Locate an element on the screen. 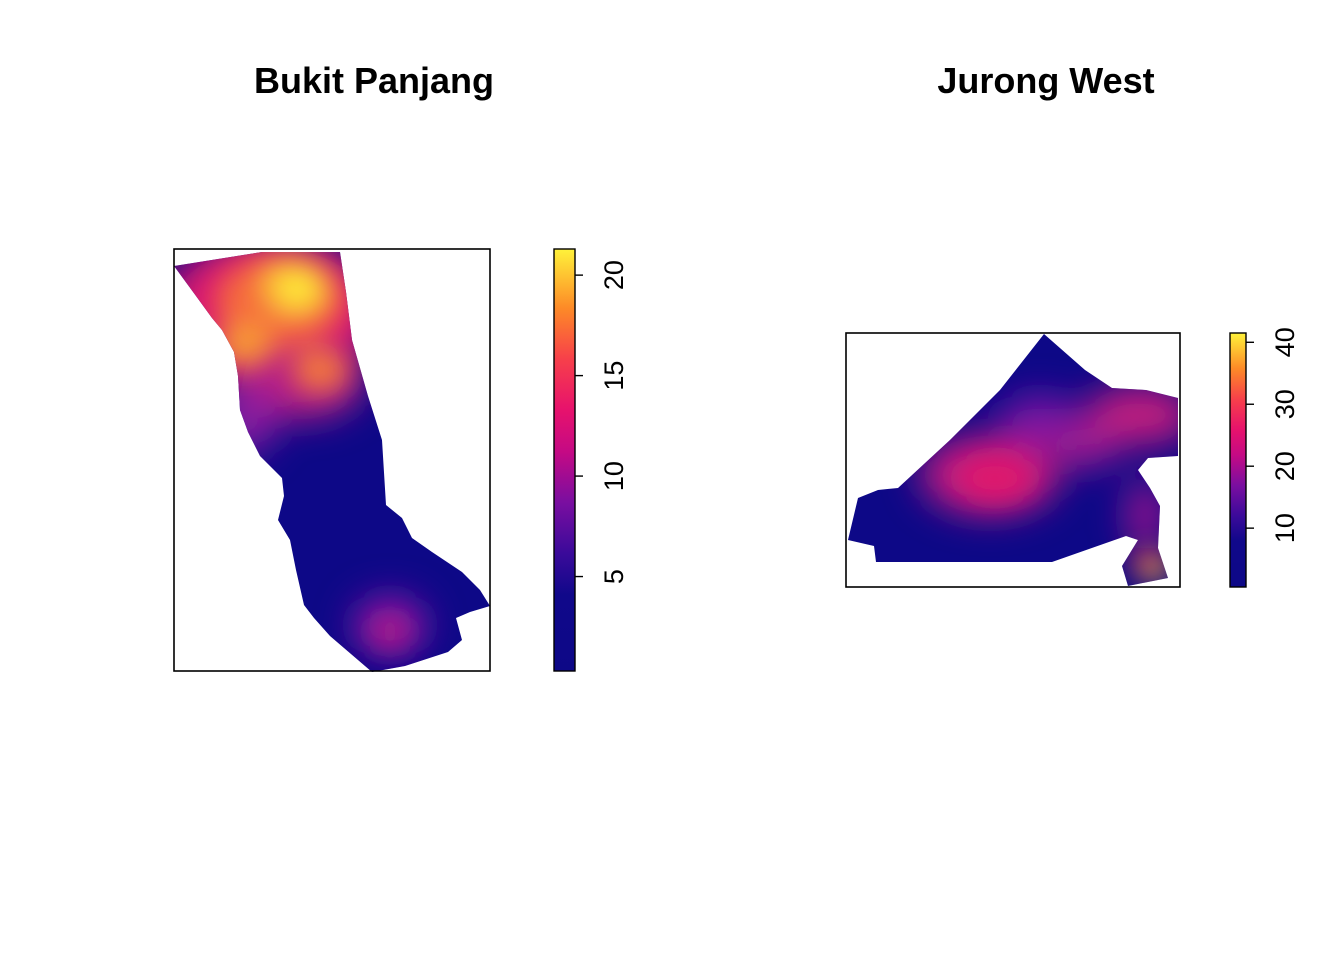  heatmap-jurong-west is located at coordinates (1013, 460).